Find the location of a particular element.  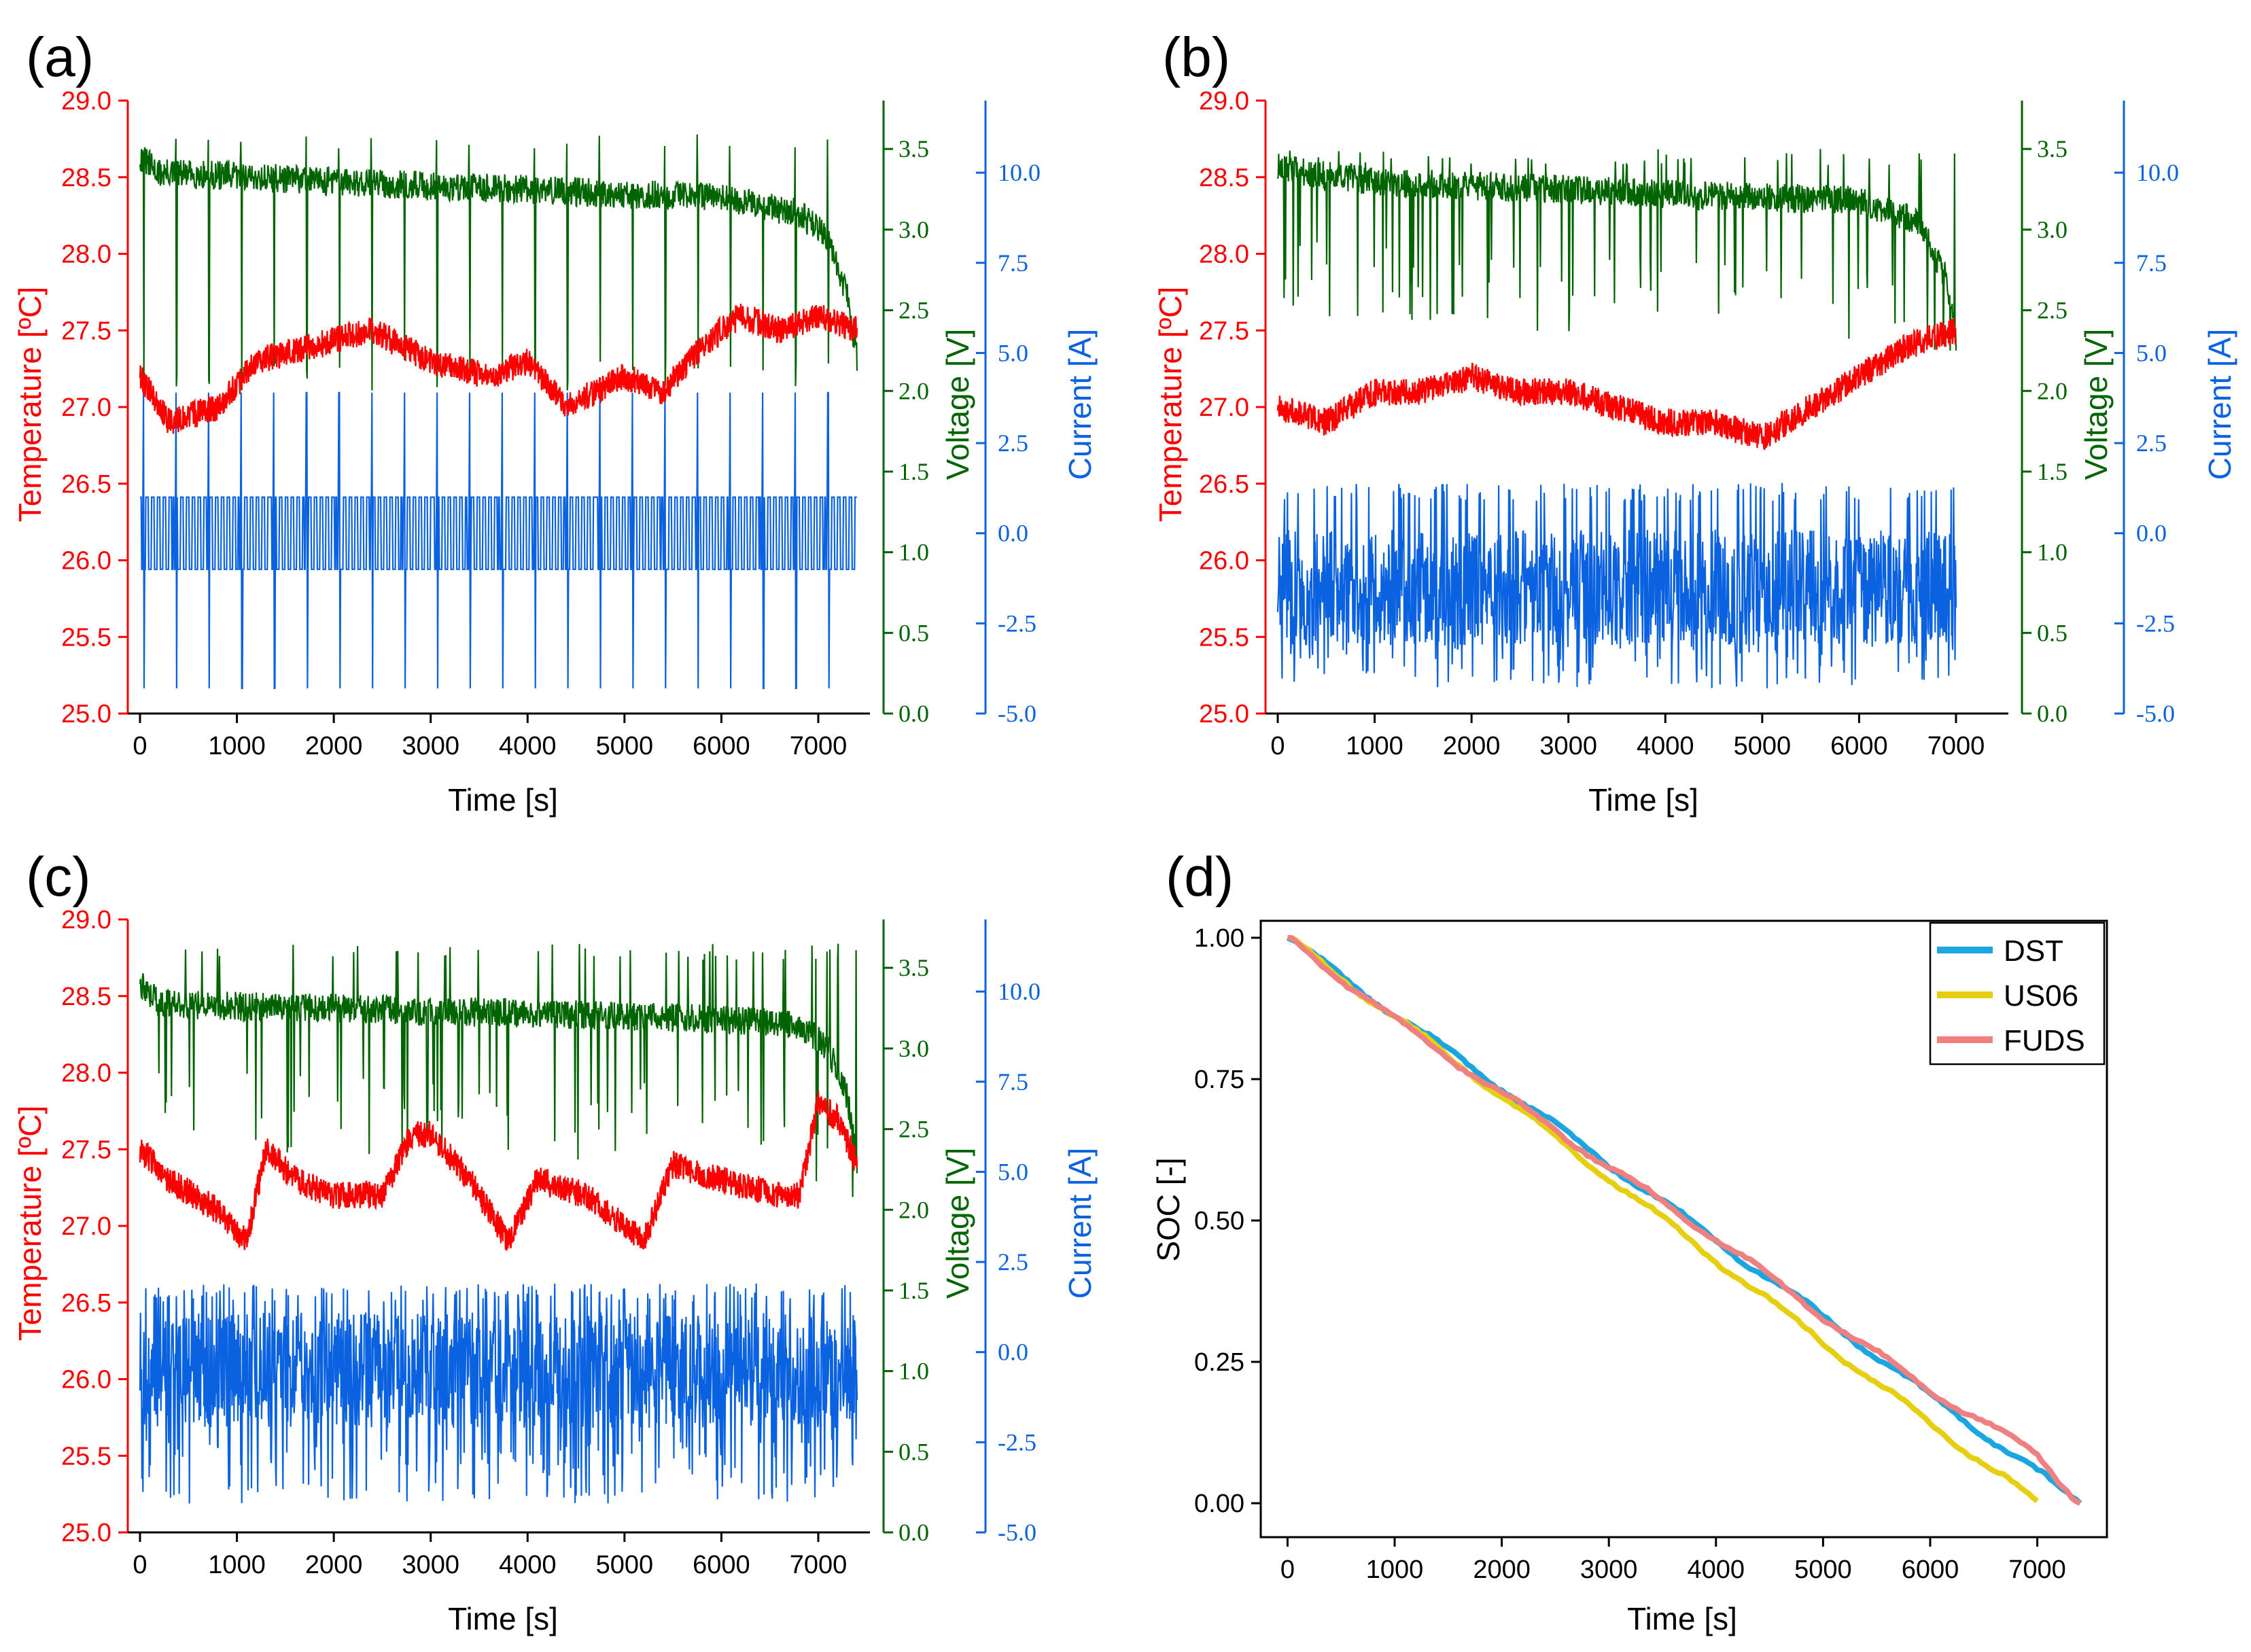

legend-label-us06: US06 is located at coordinates (2041, 996).